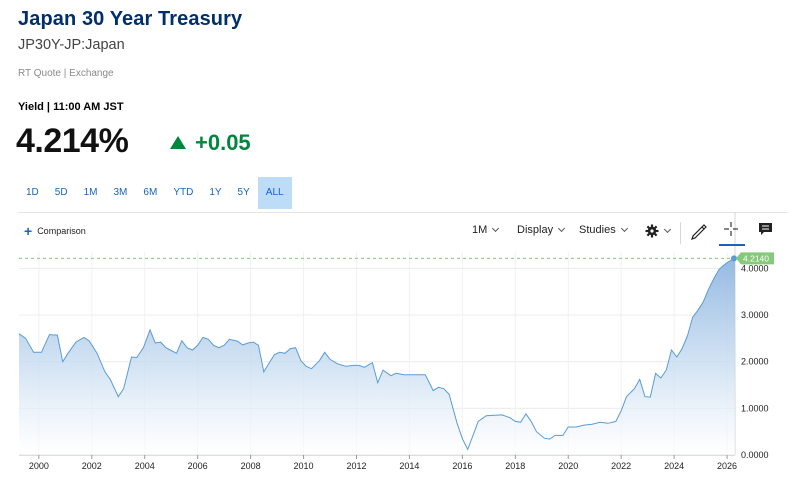 This screenshot has height=484, width=791. I want to click on studies-dropdown: Studies, so click(603, 230).